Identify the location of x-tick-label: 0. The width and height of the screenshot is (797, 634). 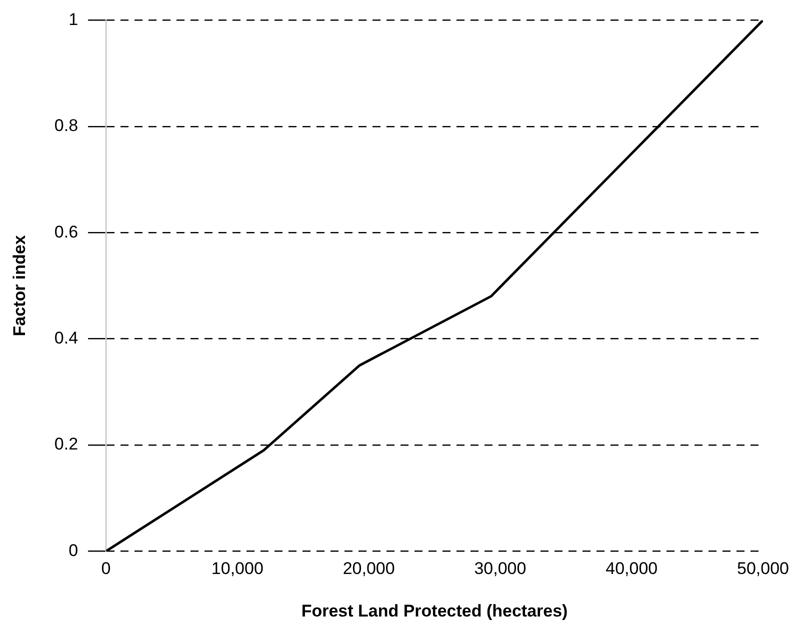
(106, 568).